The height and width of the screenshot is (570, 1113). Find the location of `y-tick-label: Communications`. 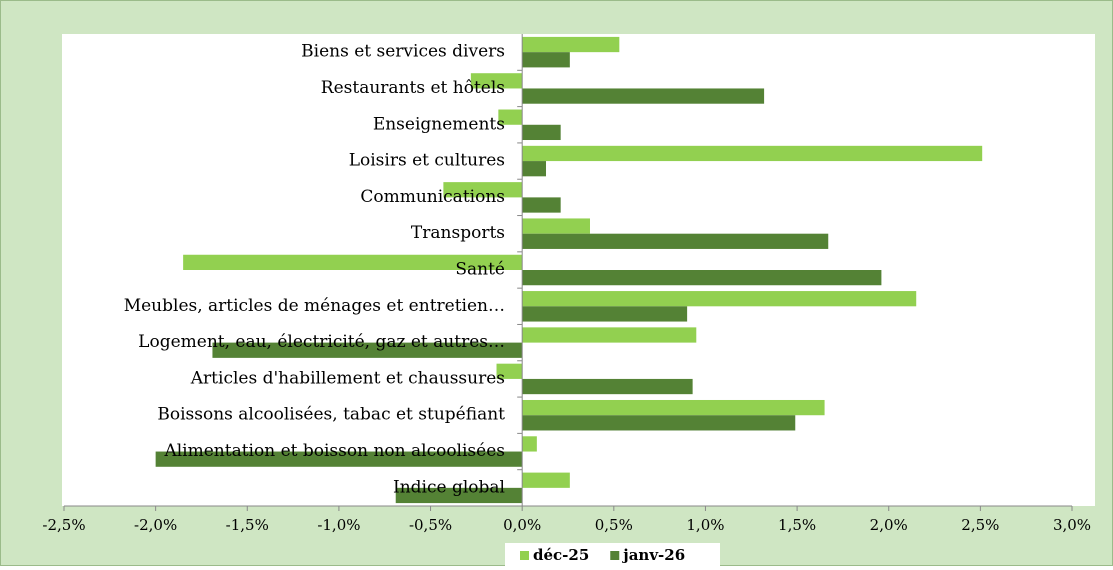

y-tick-label: Communications is located at coordinates (432, 197).